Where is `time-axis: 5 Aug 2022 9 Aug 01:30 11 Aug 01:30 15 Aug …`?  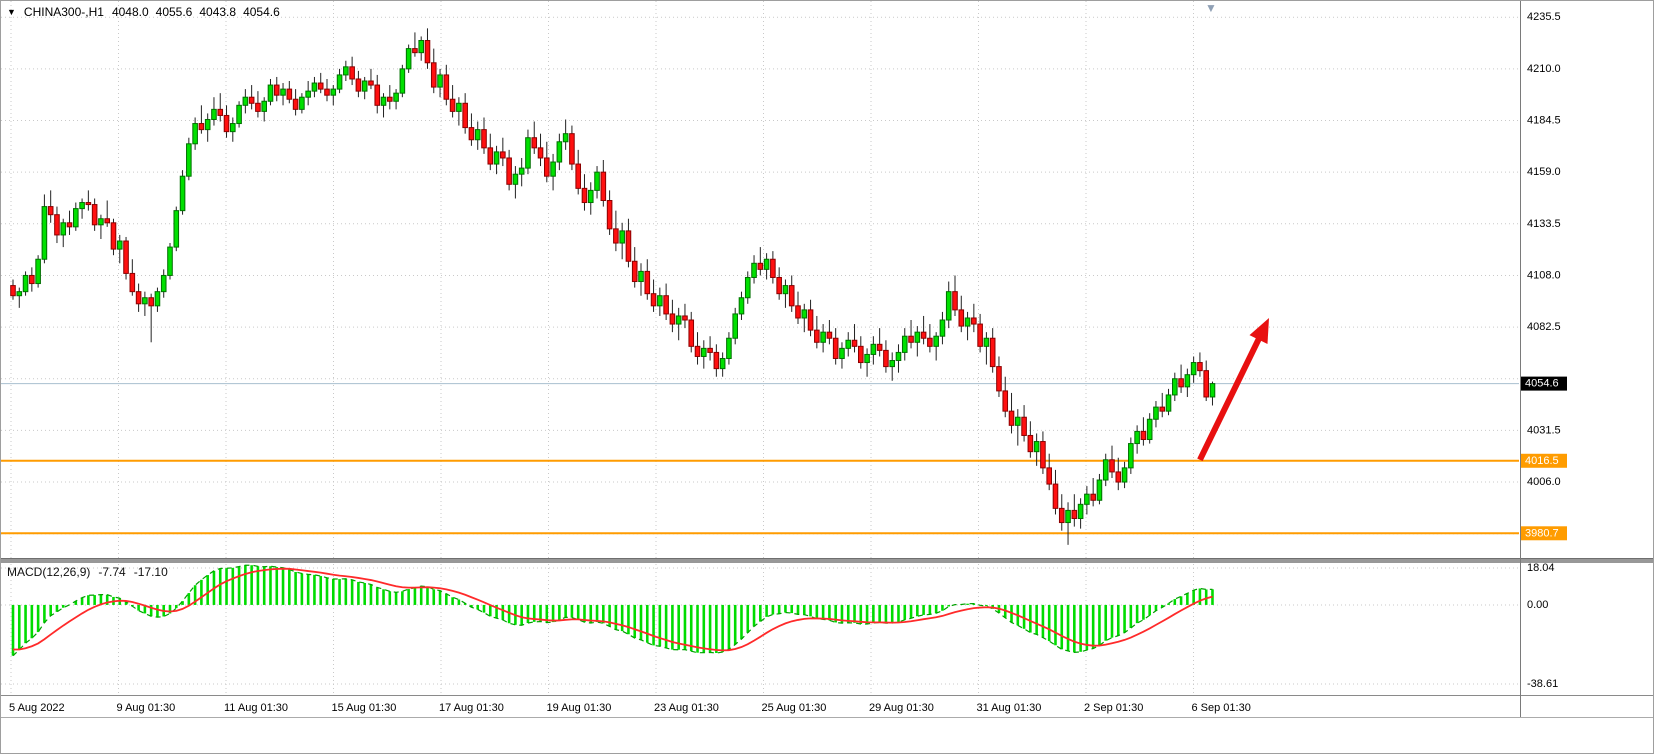
time-axis: 5 Aug 2022 9 Aug 01:30 11 Aug 01:30 15 Aug … is located at coordinates (630, 708).